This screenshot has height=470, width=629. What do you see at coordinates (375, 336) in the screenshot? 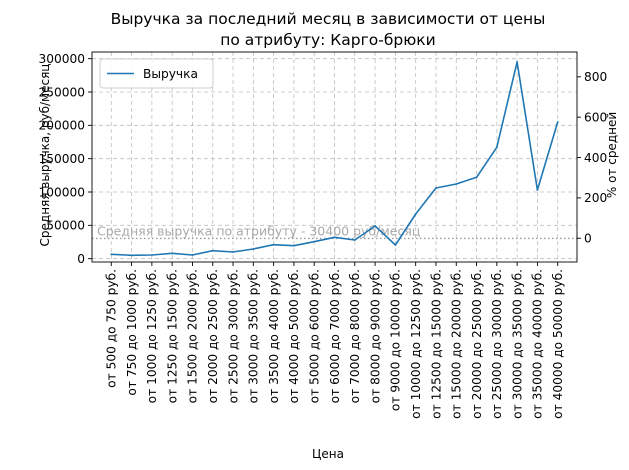
I see `x-tick-label: от 8000 до 9000 руб.` at bounding box center [375, 336].